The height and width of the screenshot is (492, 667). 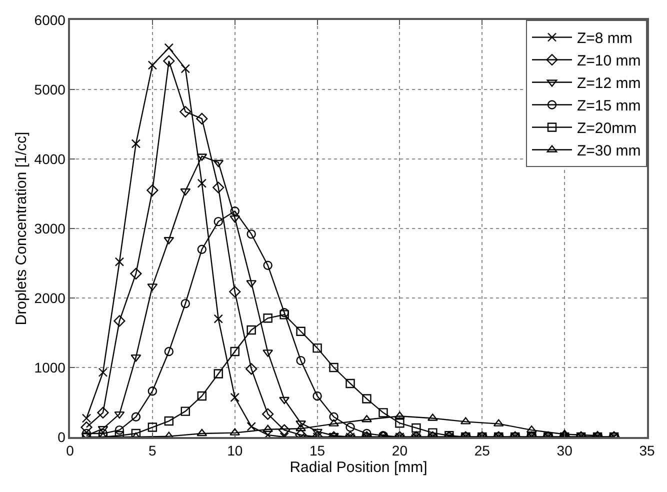 What do you see at coordinates (50, 298) in the screenshot?
I see `y-tick-label: 2000` at bounding box center [50, 298].